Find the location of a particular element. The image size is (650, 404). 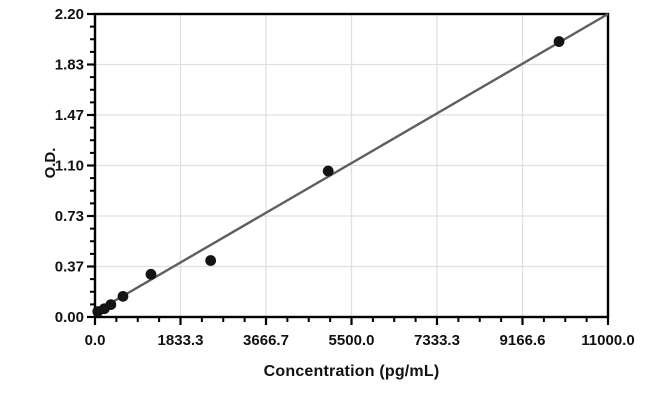

x-tick-label: 7333.3 is located at coordinates (437, 340).